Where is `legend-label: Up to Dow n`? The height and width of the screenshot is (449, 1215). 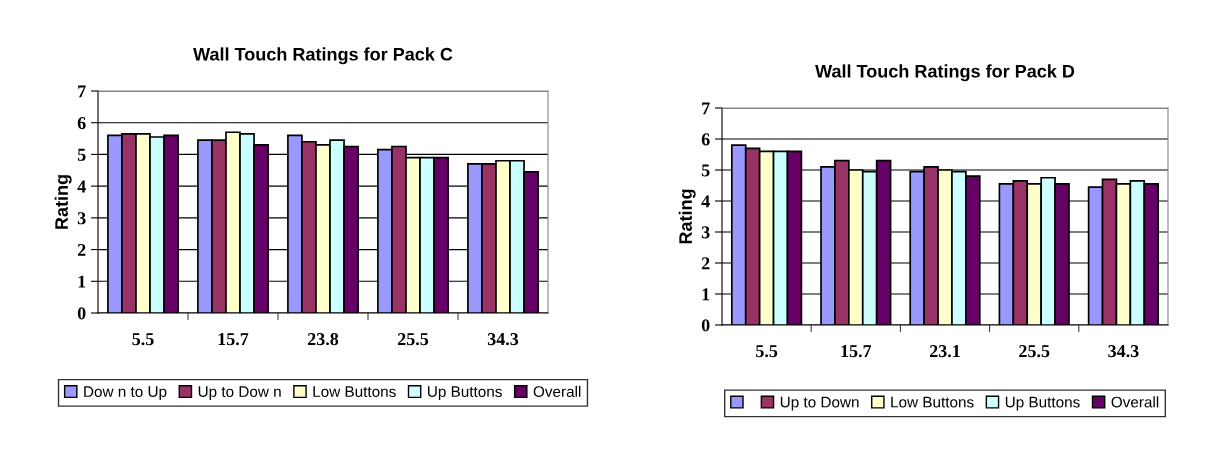 legend-label: Up to Dow n is located at coordinates (239, 393).